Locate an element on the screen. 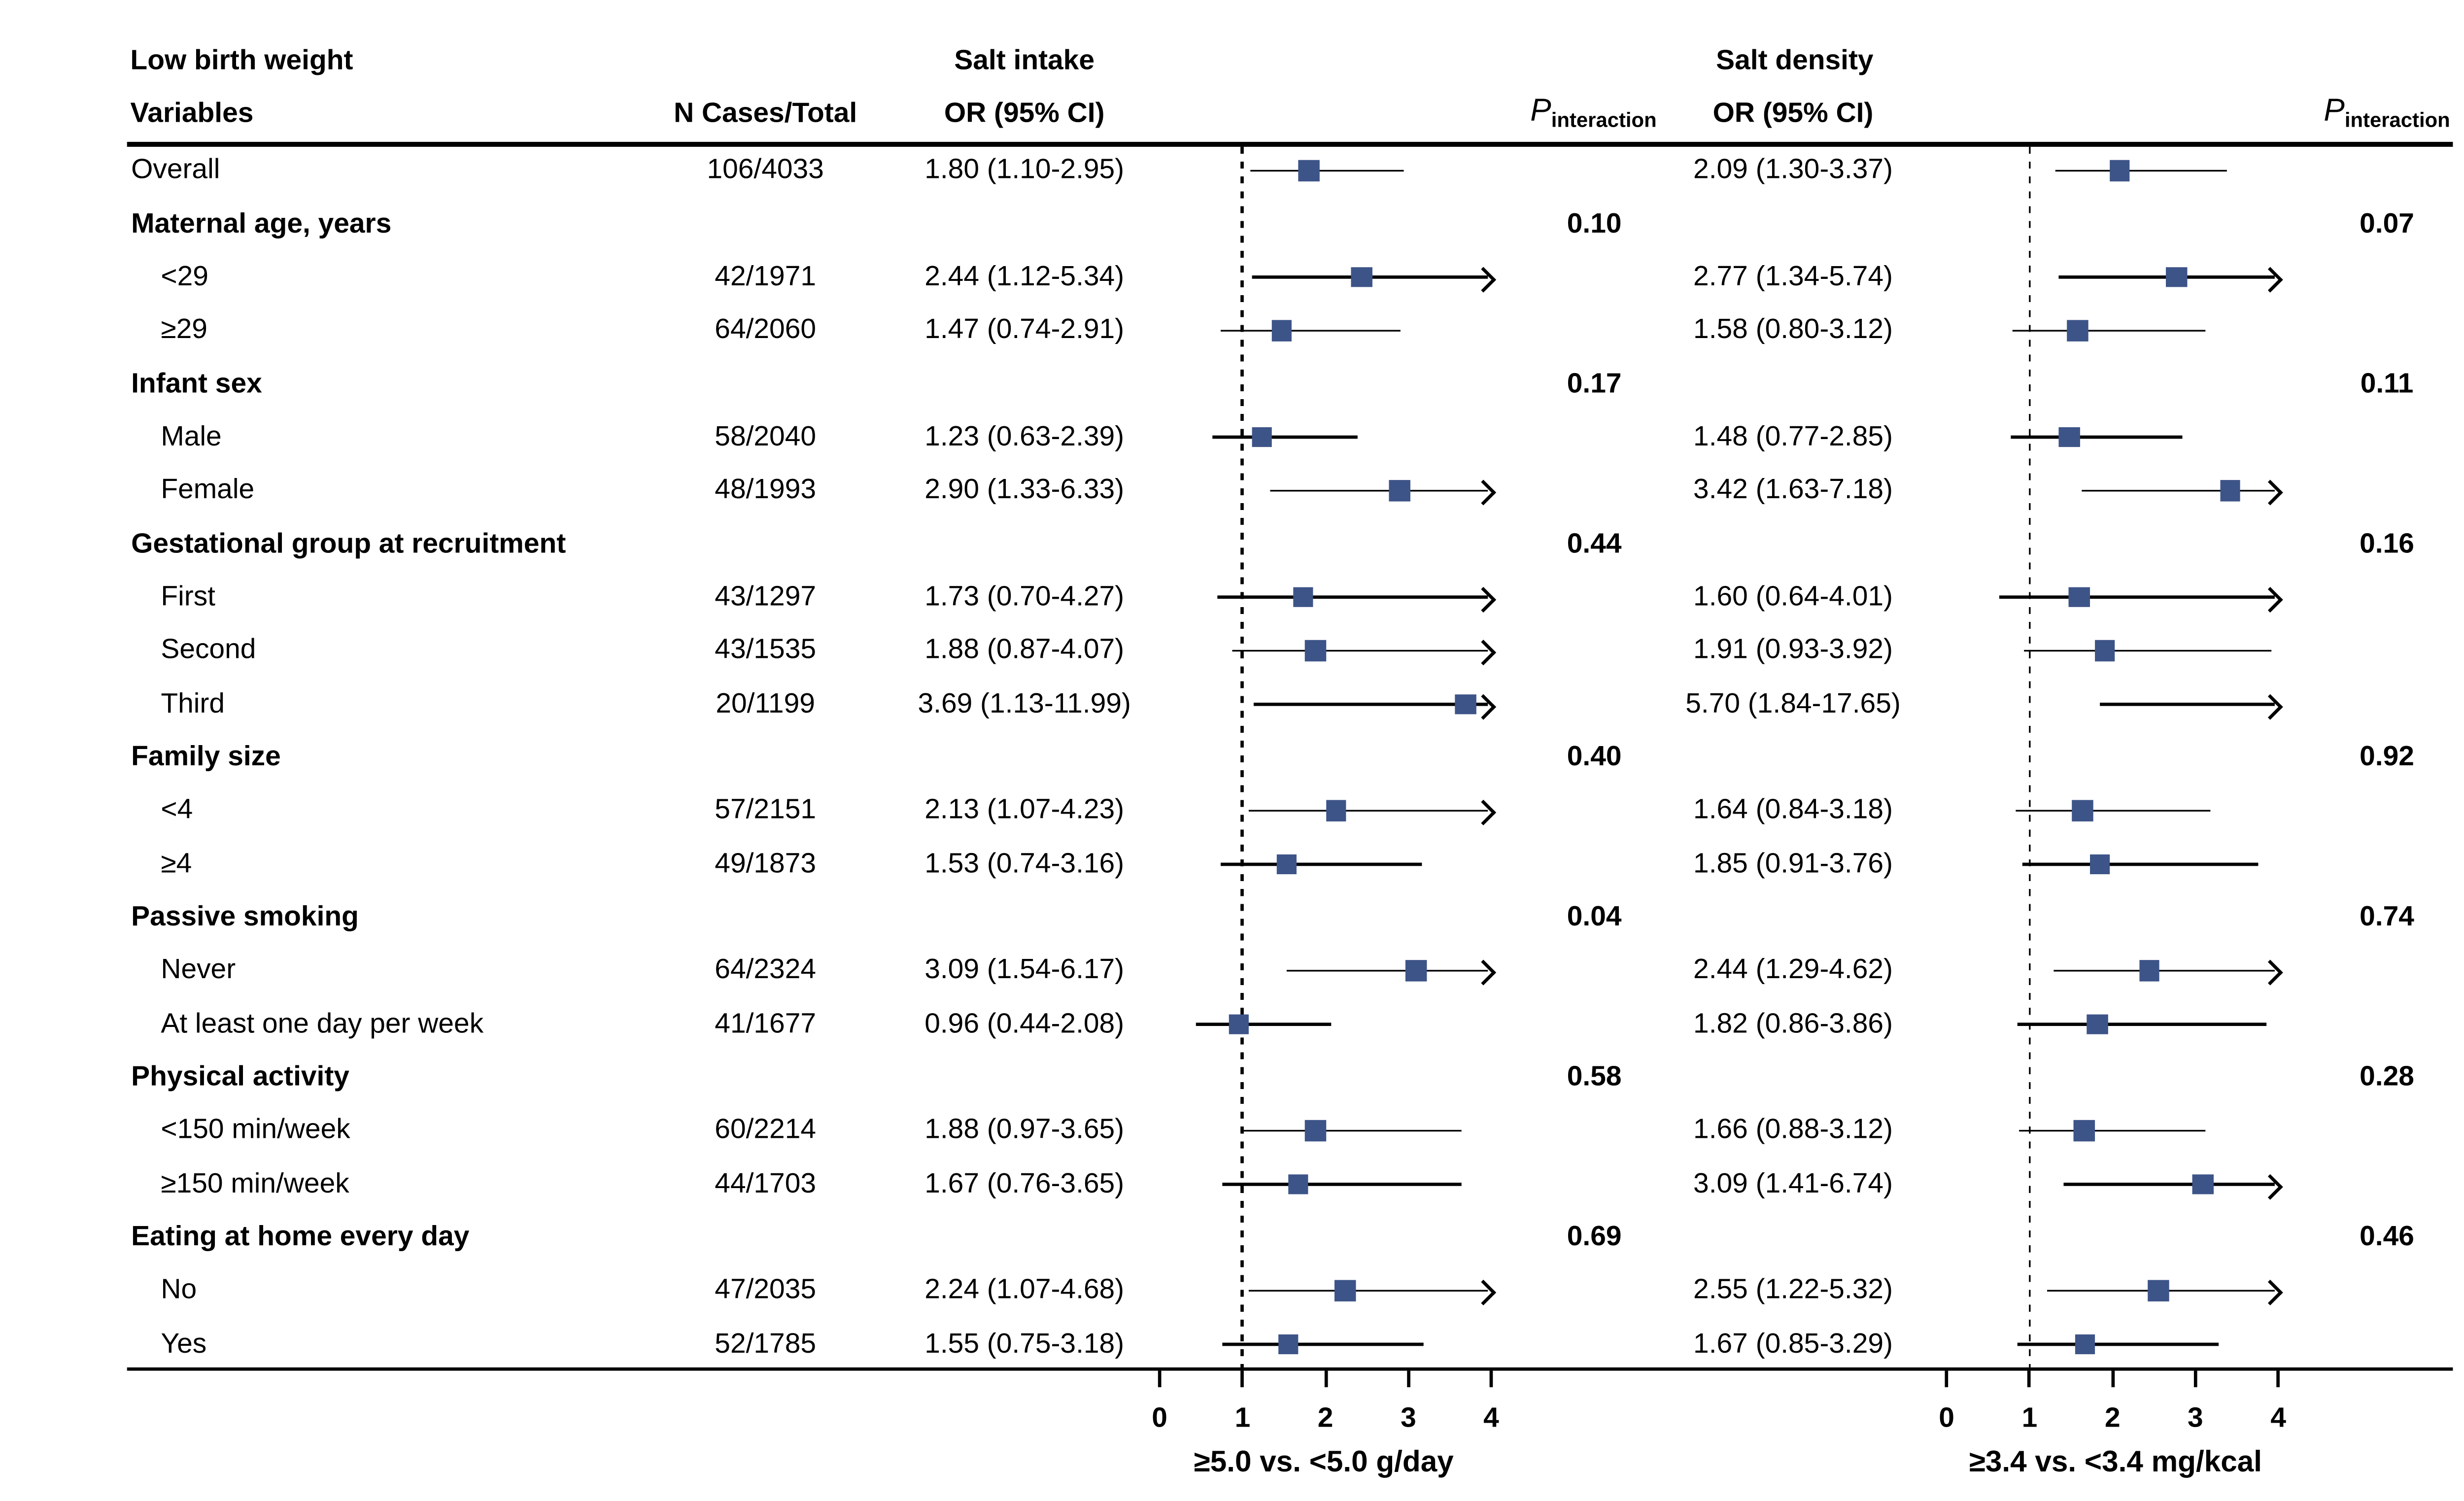  row-or-intake: 1.73 (0.70-4.27) is located at coordinates (1024, 596).